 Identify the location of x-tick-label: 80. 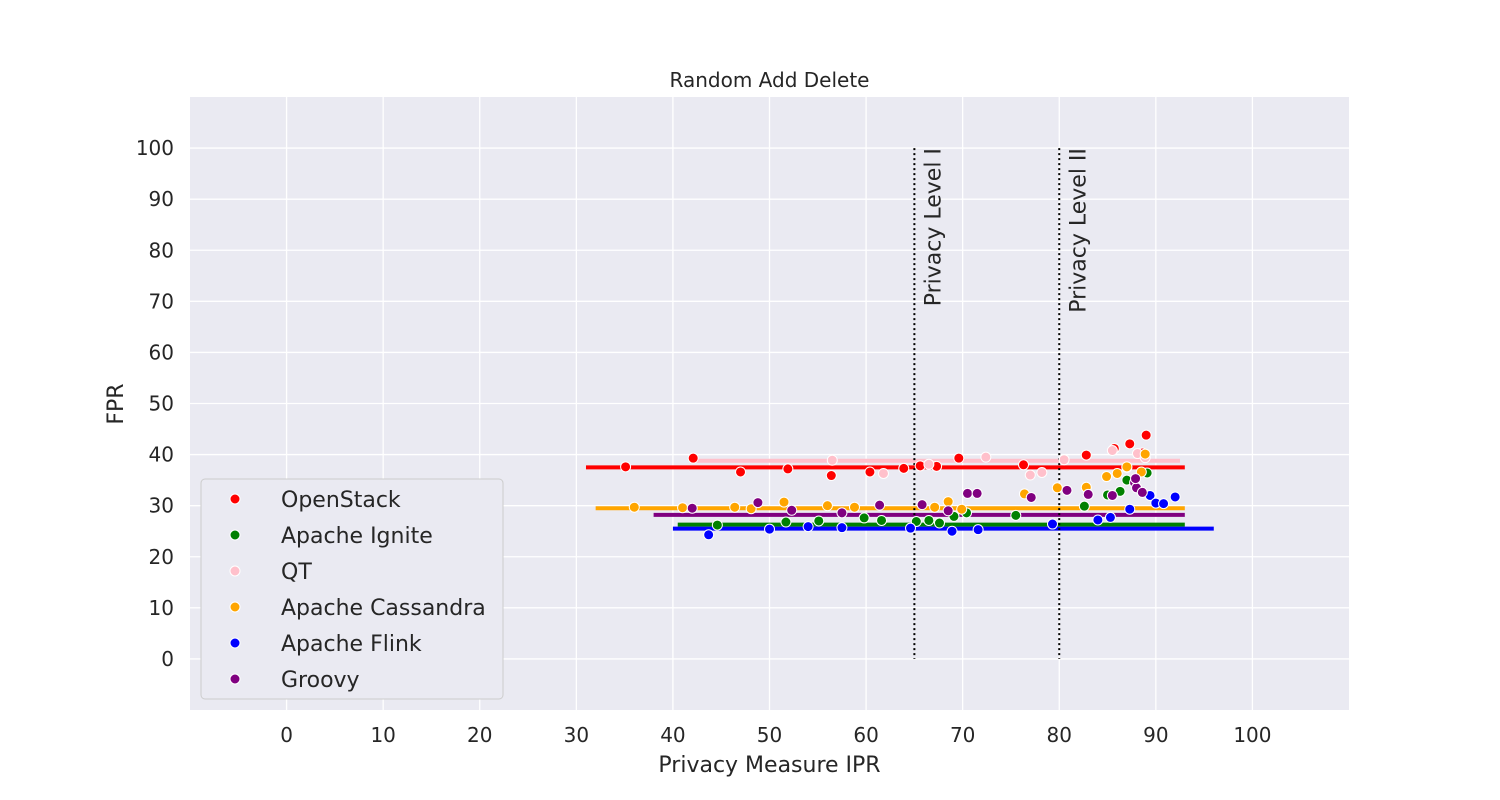
(1059, 735).